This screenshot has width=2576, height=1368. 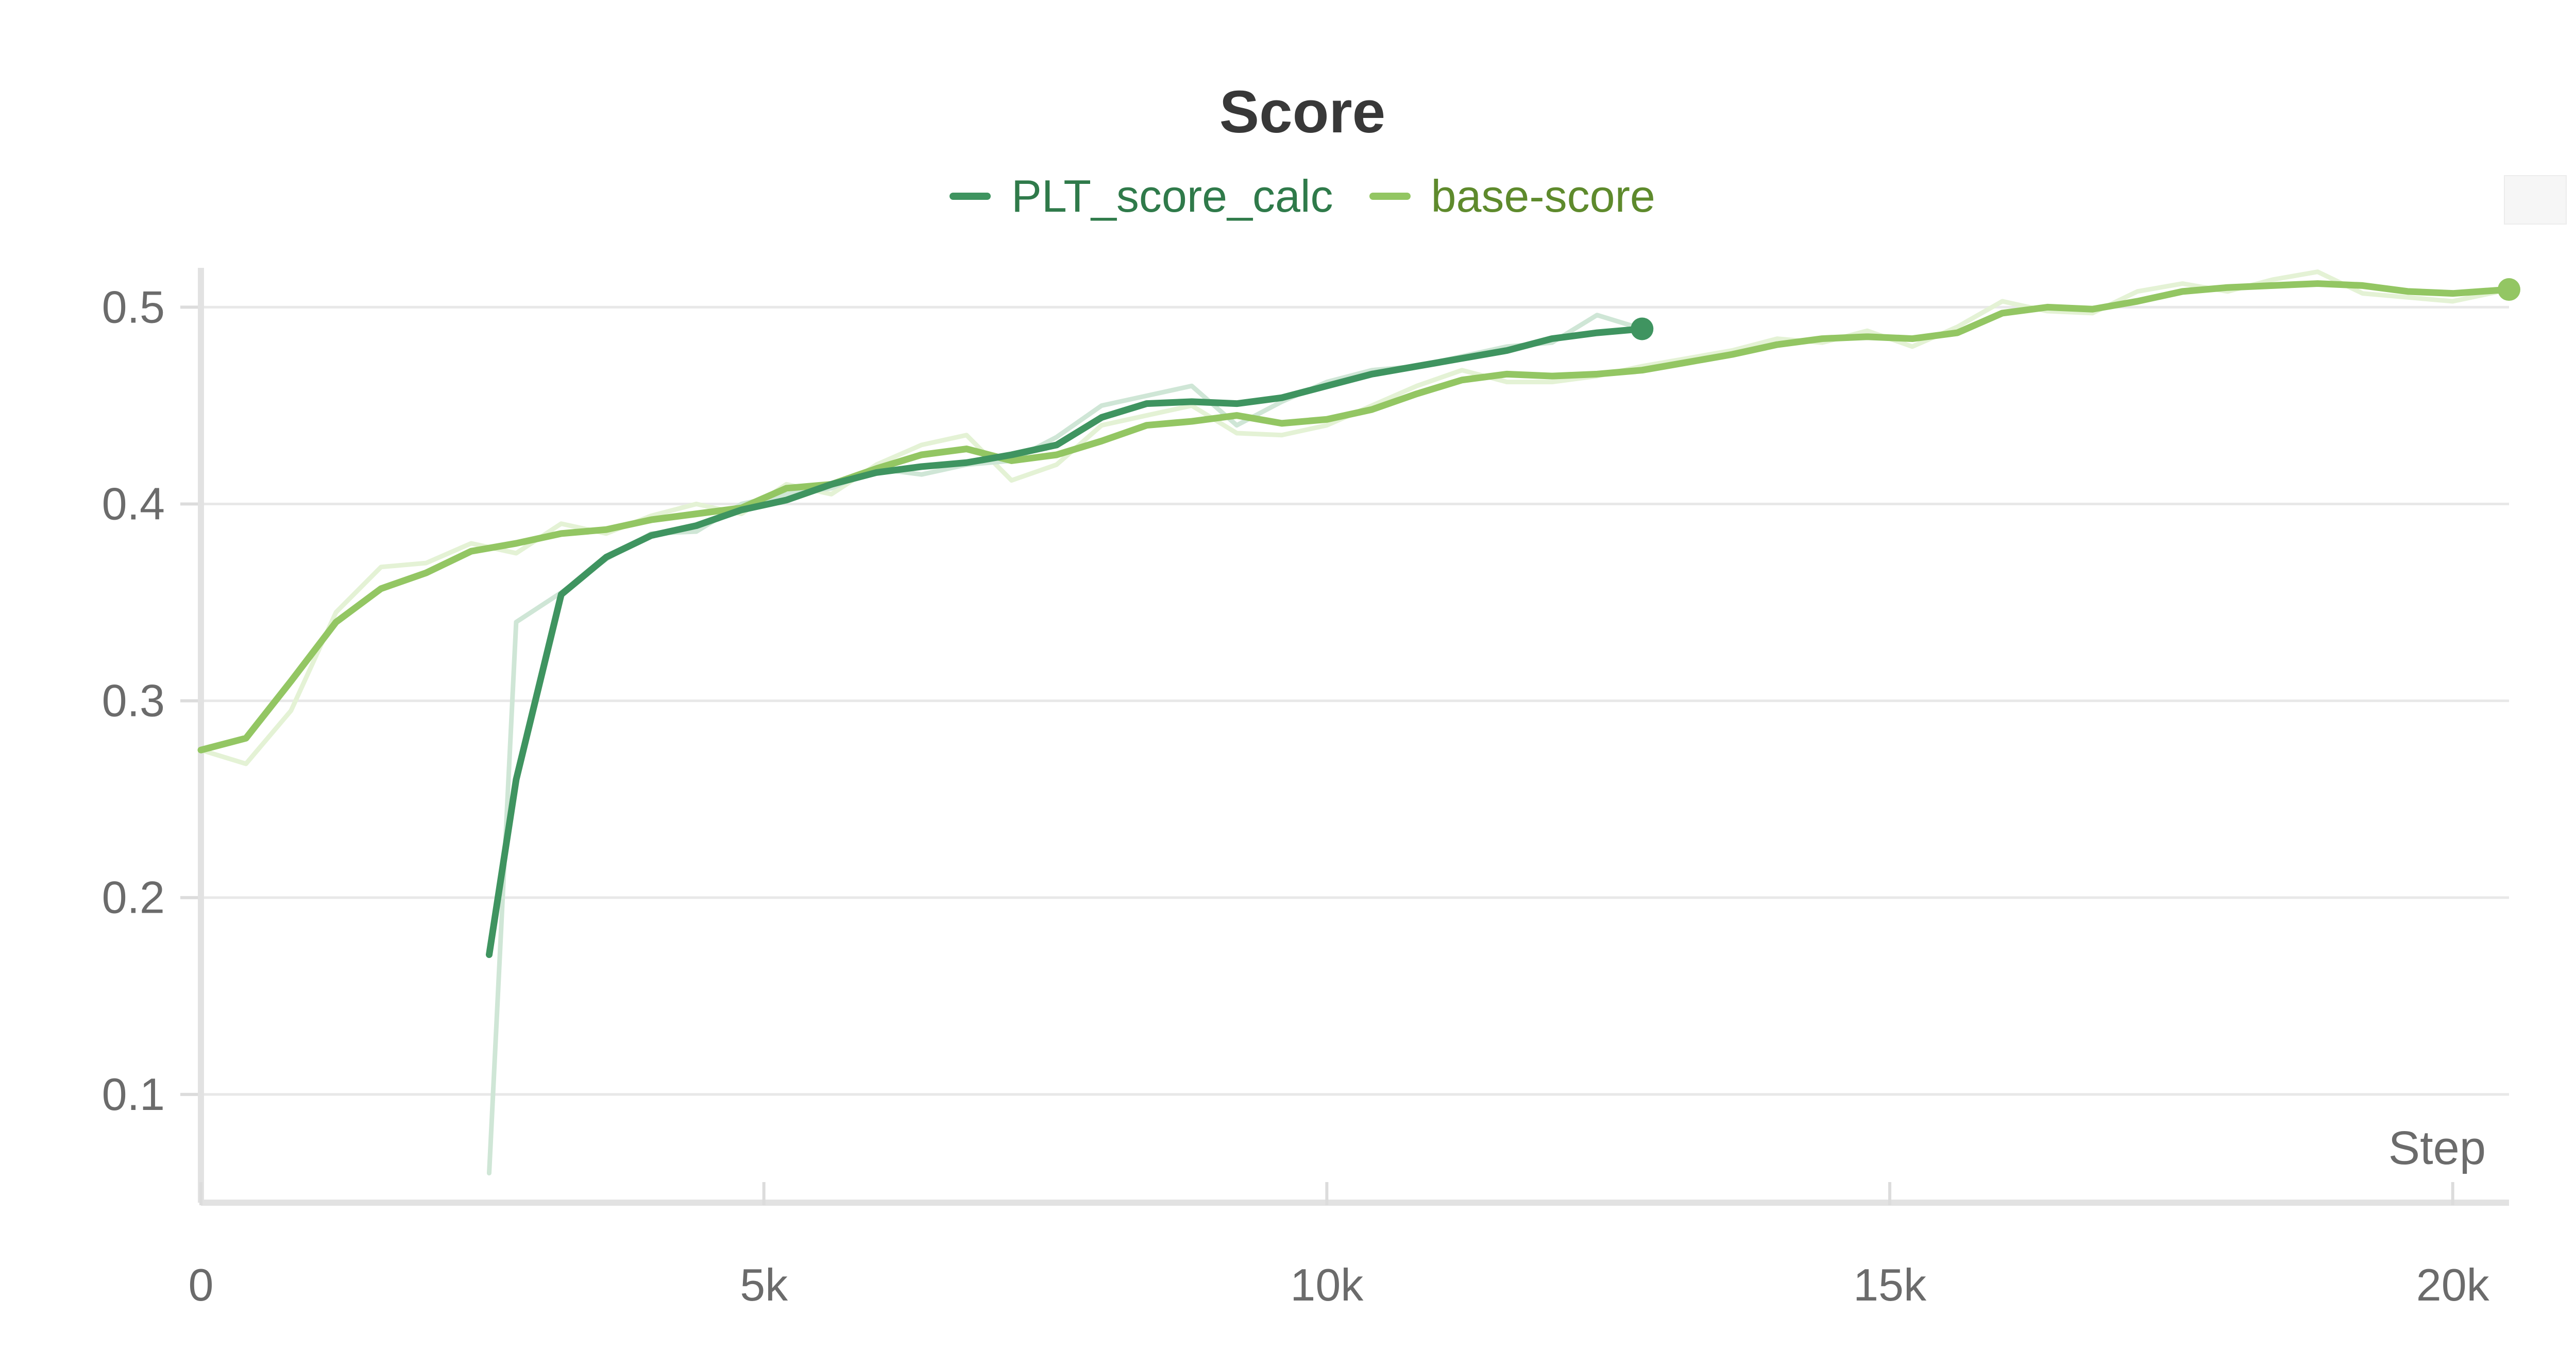 I want to click on panel-menu-button, so click(x=2535, y=200).